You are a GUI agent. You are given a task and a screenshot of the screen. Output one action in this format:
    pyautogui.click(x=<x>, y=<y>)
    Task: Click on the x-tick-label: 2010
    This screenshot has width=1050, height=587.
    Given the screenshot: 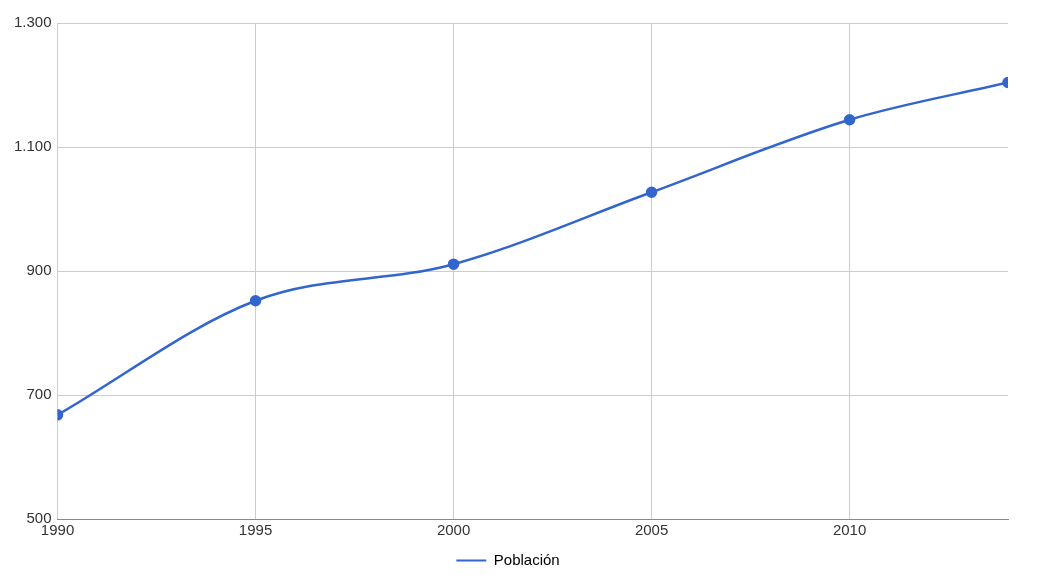 What is the action you would take?
    pyautogui.click(x=849, y=530)
    